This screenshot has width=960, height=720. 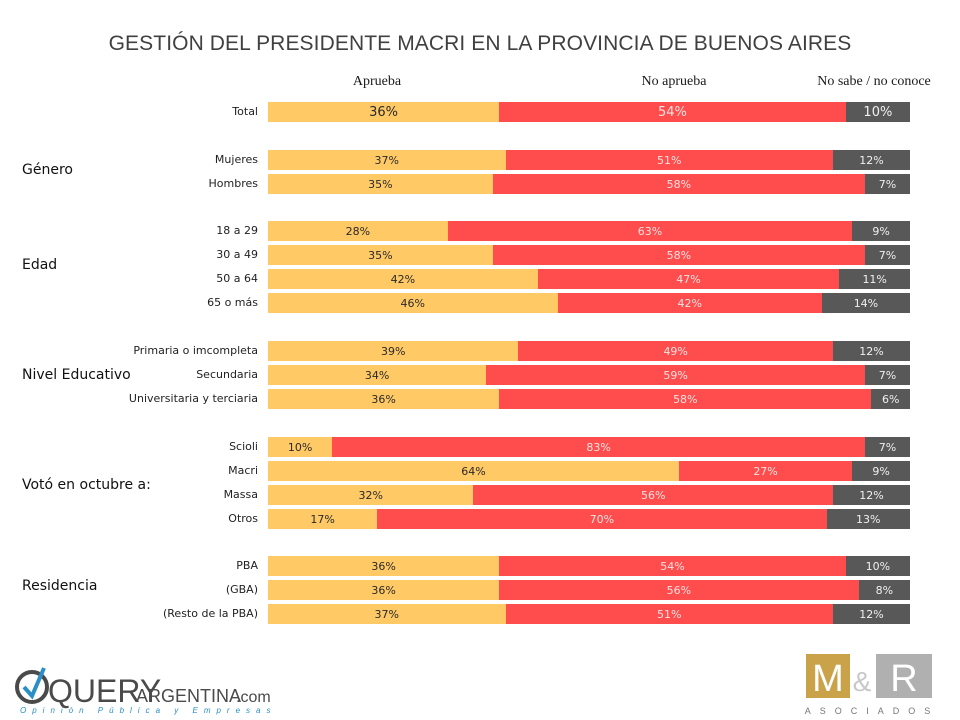 What do you see at coordinates (232, 302) in the screenshot?
I see `category-label: 65 o más` at bounding box center [232, 302].